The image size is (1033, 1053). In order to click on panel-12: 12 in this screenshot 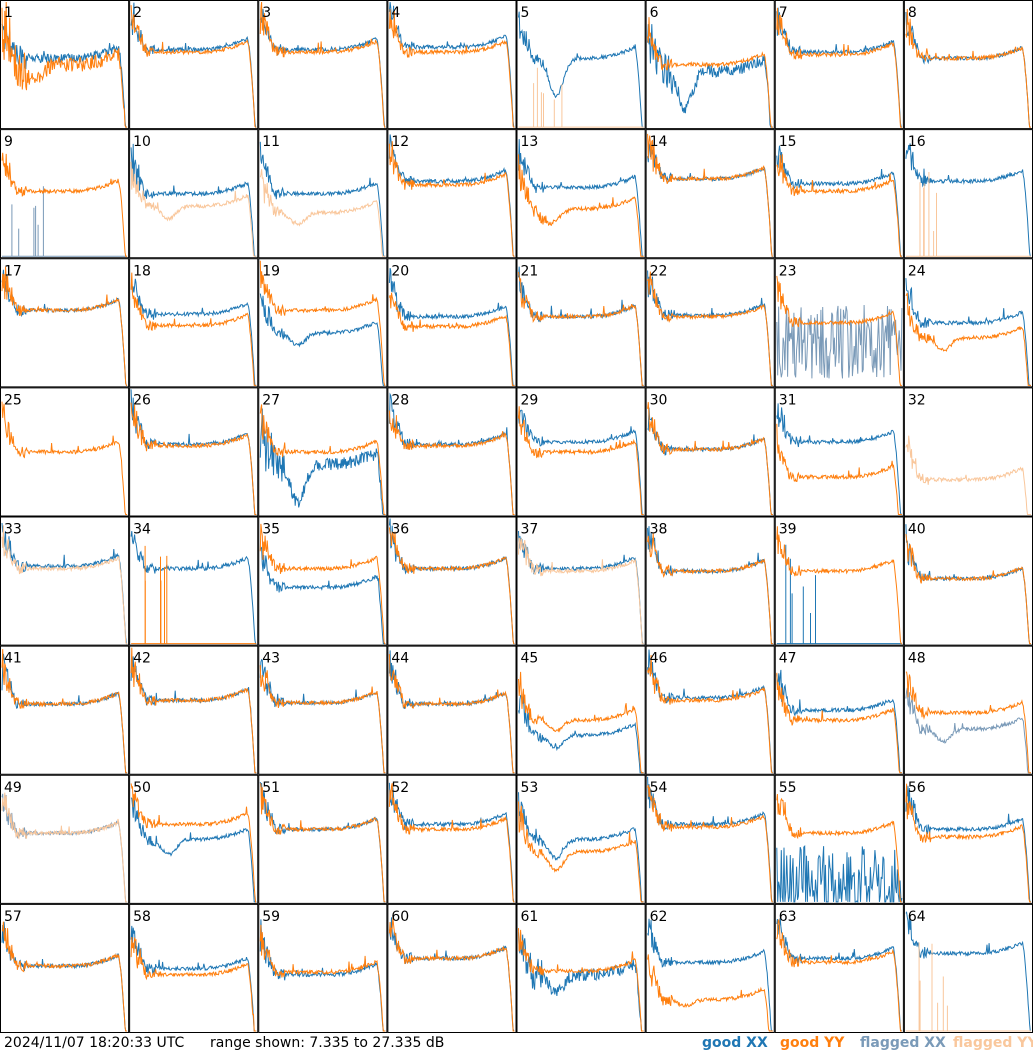, I will do `click(452, 194)`.